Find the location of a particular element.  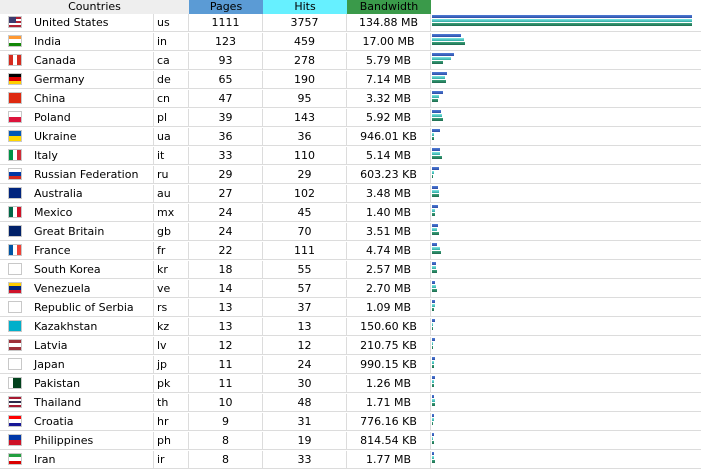

country-code: th is located at coordinates (171, 403).